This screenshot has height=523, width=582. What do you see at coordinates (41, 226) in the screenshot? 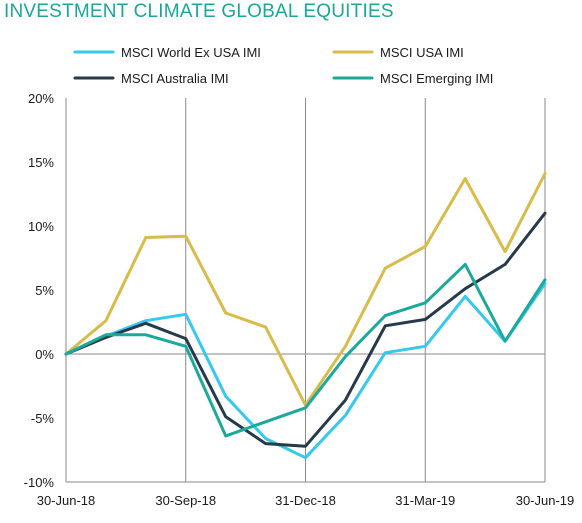
I see `y-tick-label: 10%` at bounding box center [41, 226].